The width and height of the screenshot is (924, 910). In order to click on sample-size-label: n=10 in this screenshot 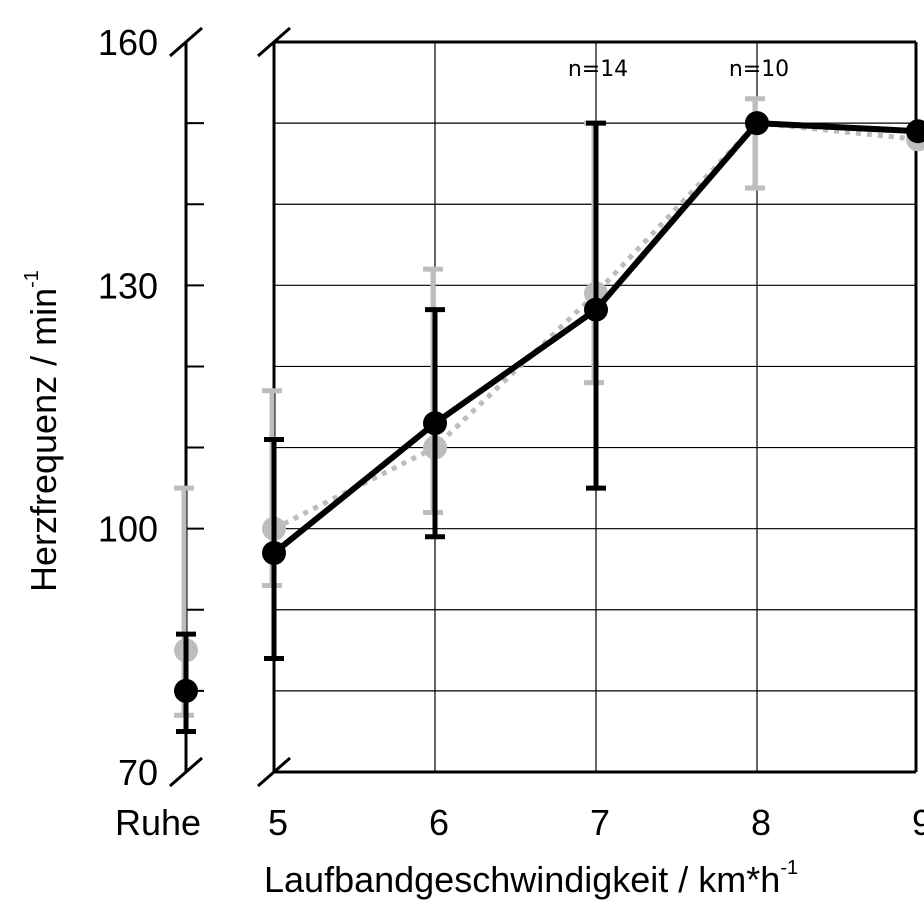, I will do `click(759, 69)`.